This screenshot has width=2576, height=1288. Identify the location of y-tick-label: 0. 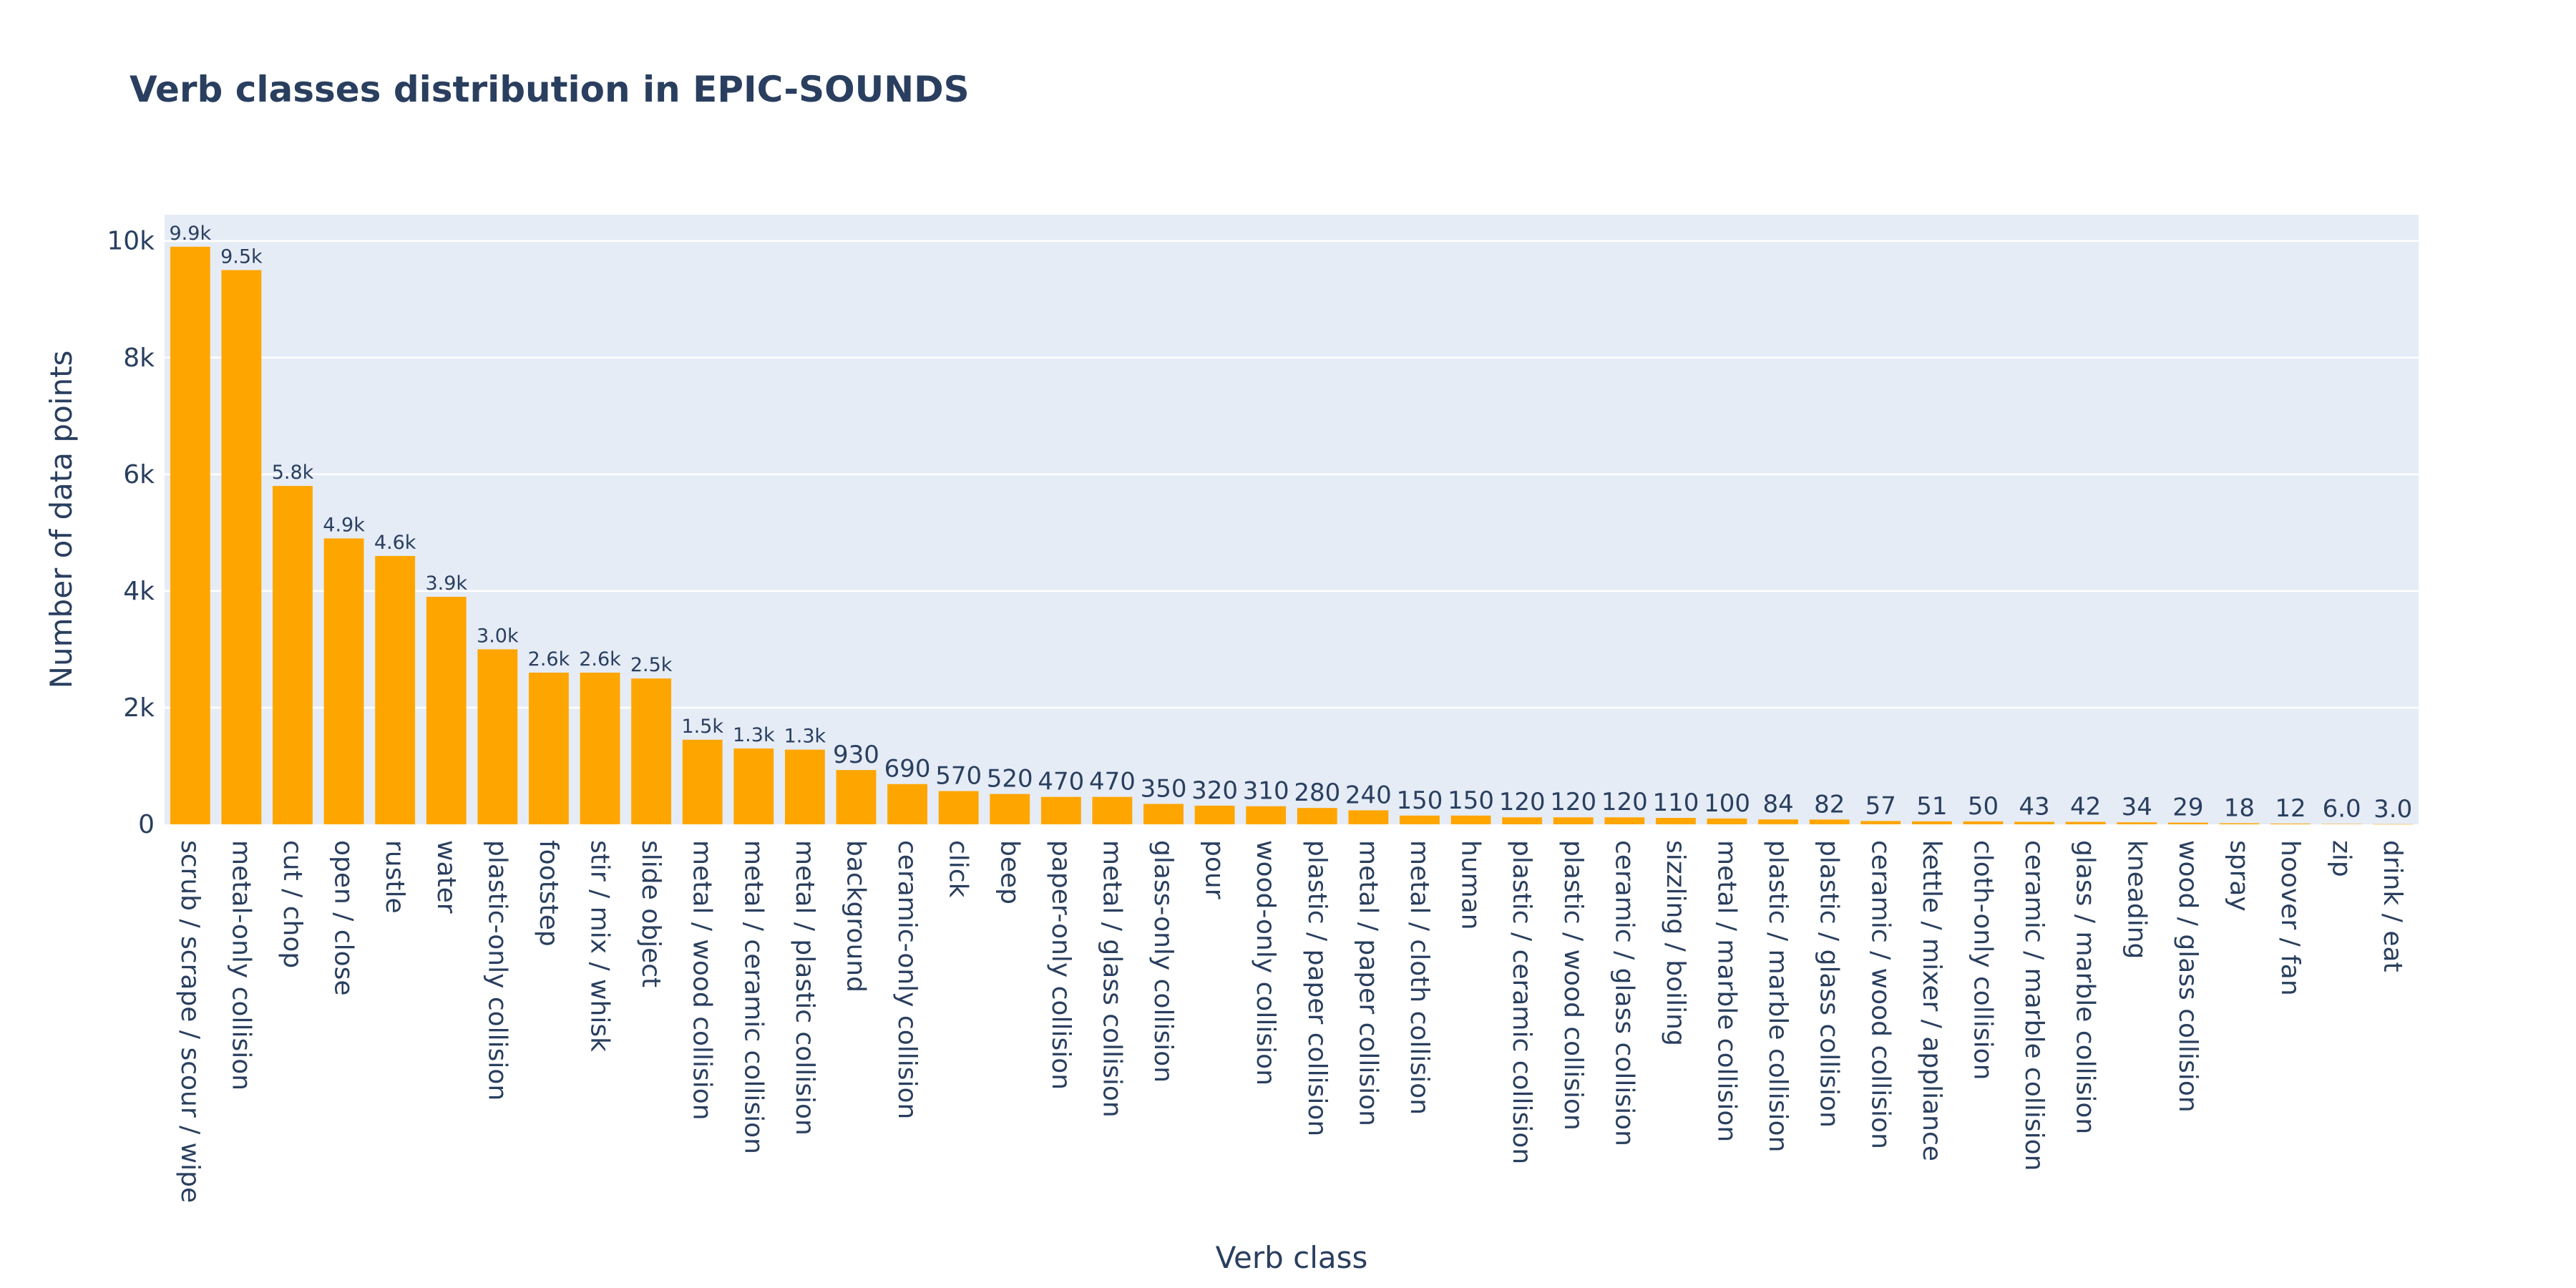
(146, 824).